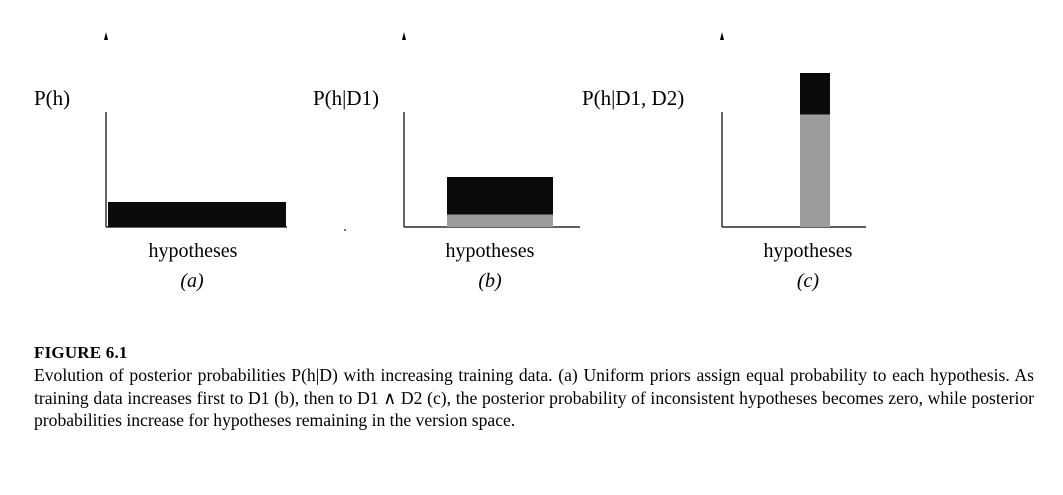  I want to click on panel-1-bar-gray, so click(500, 220).